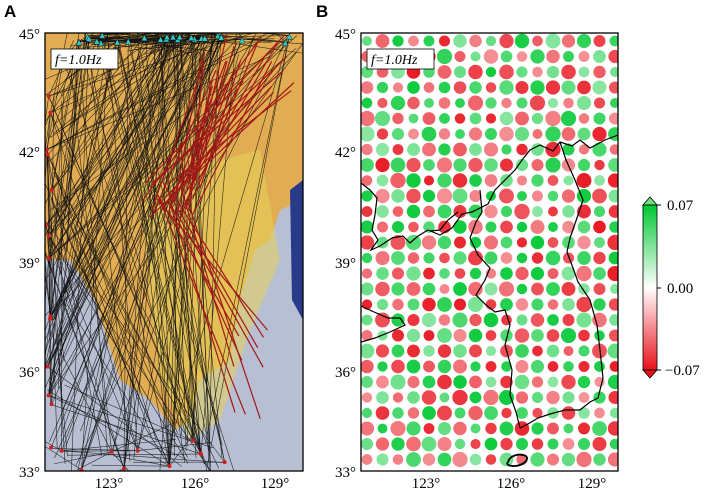  Describe the element at coordinates (10, 11) in the screenshot. I see `panel-a-letter: A` at that location.